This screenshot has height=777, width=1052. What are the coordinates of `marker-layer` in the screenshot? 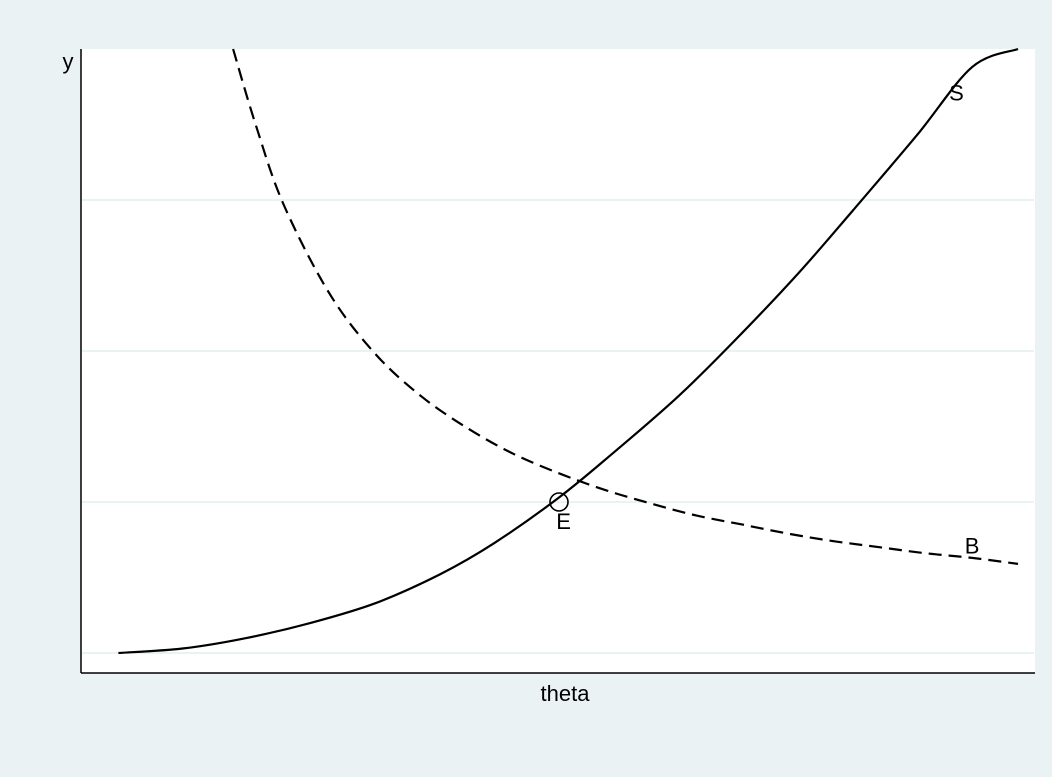 It's located at (559, 502).